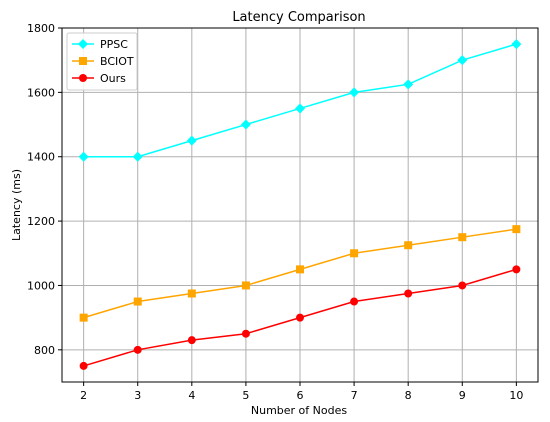  I want to click on y-tick-label: 1000, so click(41, 285).